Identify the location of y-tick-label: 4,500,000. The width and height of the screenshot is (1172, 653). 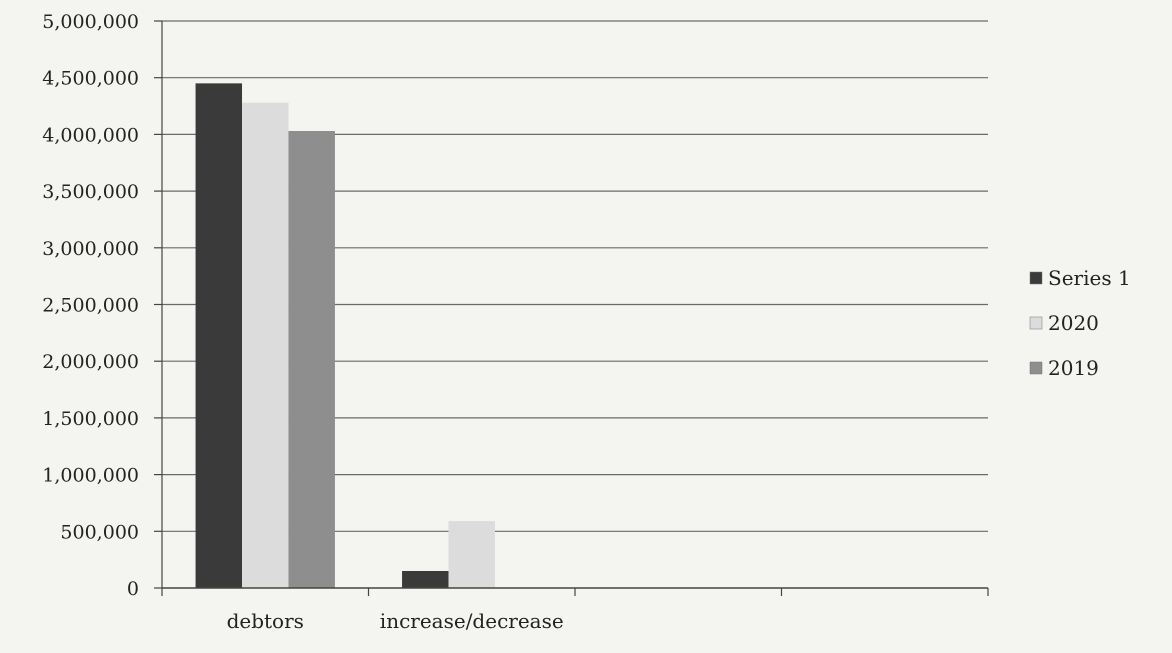
(90, 79).